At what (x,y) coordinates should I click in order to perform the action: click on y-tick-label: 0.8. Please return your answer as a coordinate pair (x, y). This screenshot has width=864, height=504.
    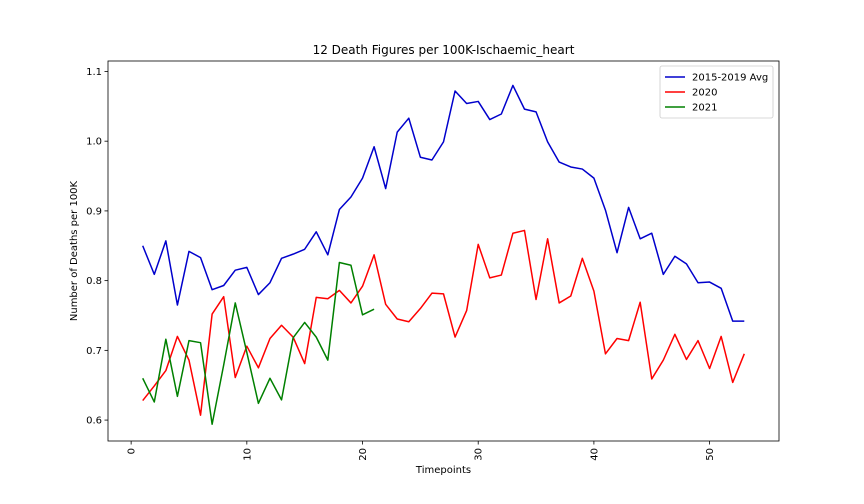
    Looking at the image, I should click on (94, 281).